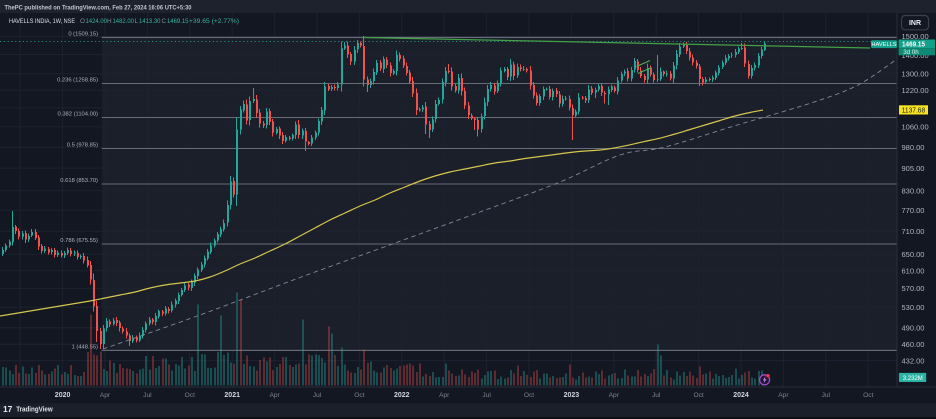 The width and height of the screenshot is (936, 419). Describe the element at coordinates (913, 190) in the screenshot. I see `svg-text: 830.00` at that location.